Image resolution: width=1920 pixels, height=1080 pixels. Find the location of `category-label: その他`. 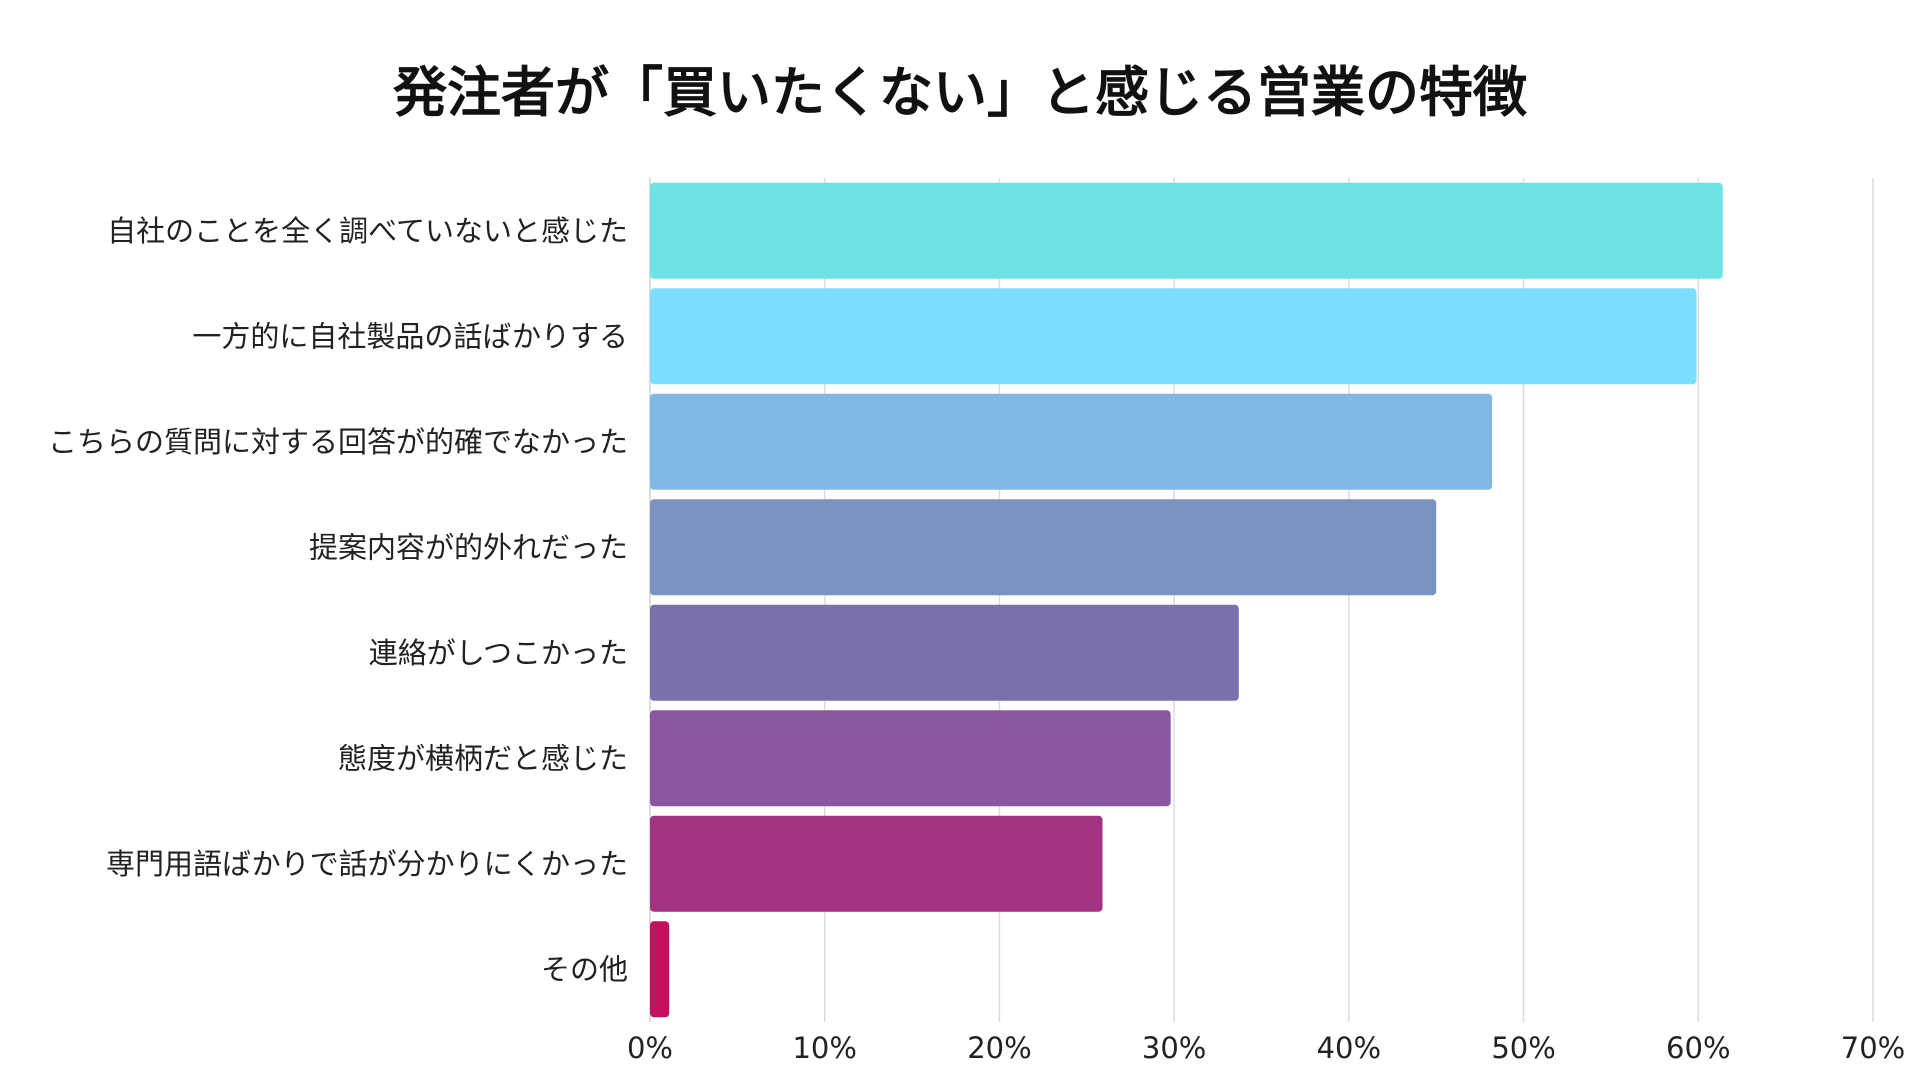

category-label: その他 is located at coordinates (584, 969).